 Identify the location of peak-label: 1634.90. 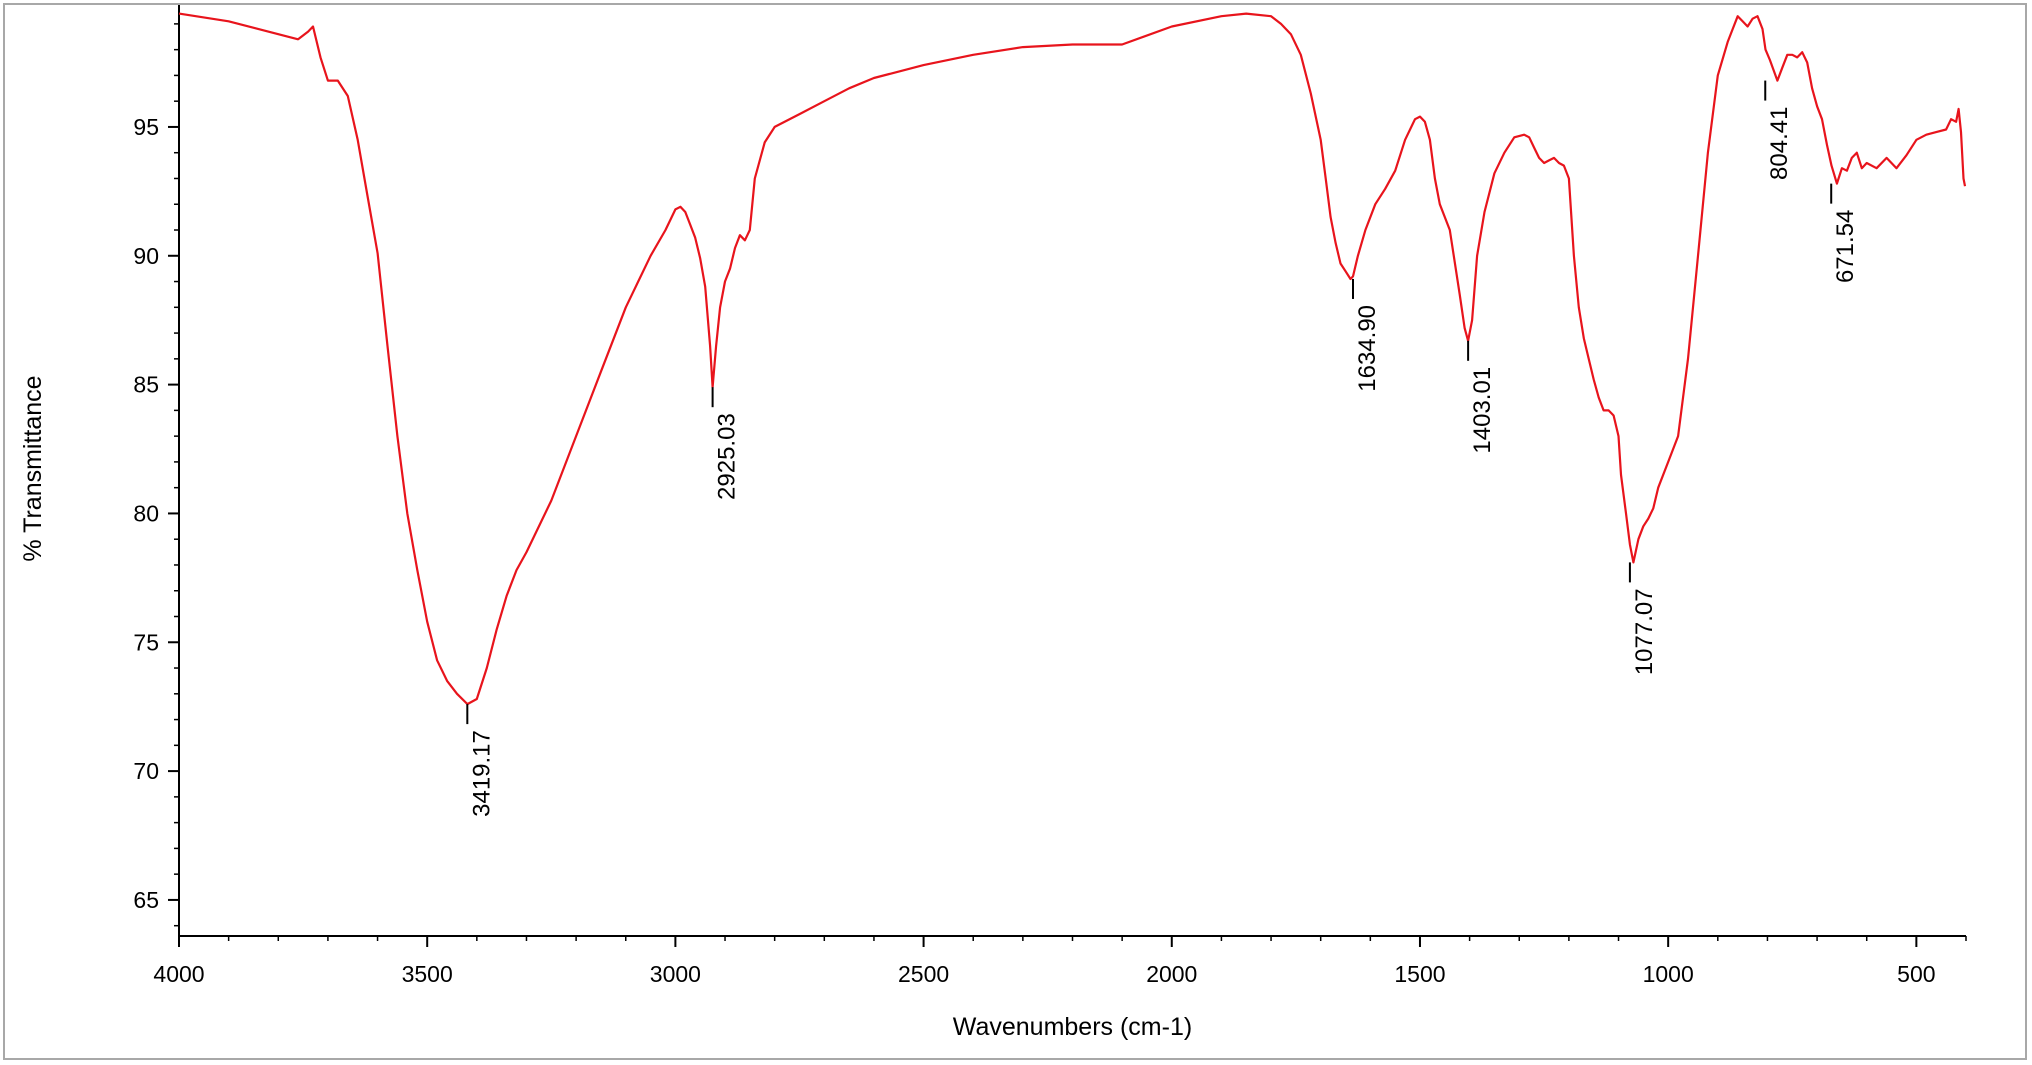
(1367, 348).